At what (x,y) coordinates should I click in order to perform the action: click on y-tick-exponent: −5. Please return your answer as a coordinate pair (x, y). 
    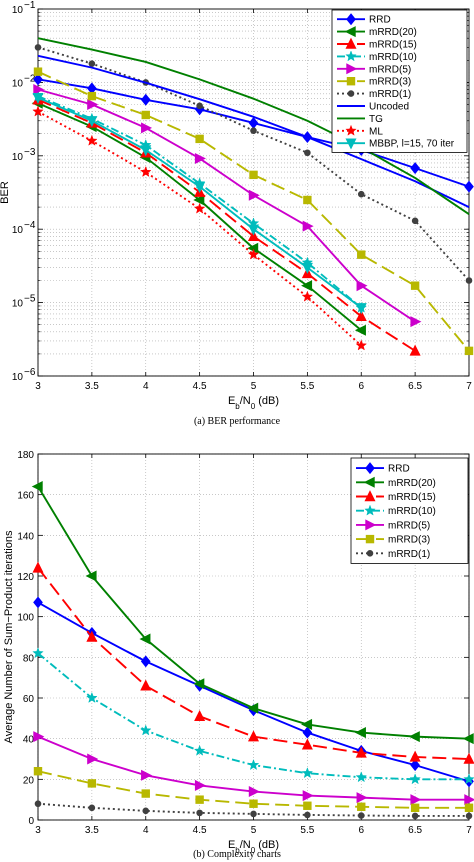
    Looking at the image, I should click on (30, 299).